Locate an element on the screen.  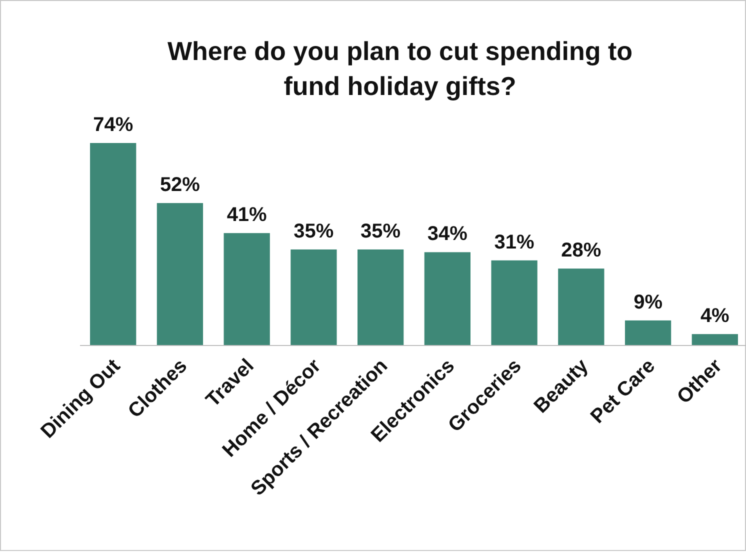
data-label: 74% is located at coordinates (113, 125).